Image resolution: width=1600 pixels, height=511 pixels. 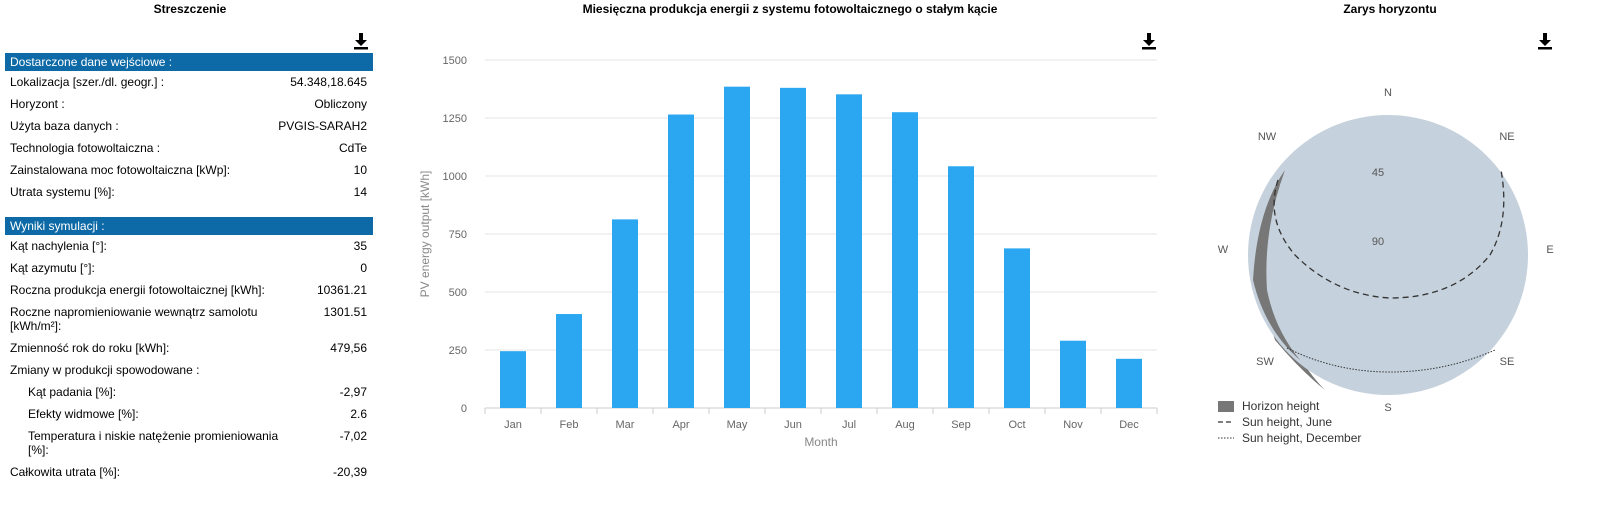 I want to click on x-tick-label: Jan, so click(x=513, y=425).